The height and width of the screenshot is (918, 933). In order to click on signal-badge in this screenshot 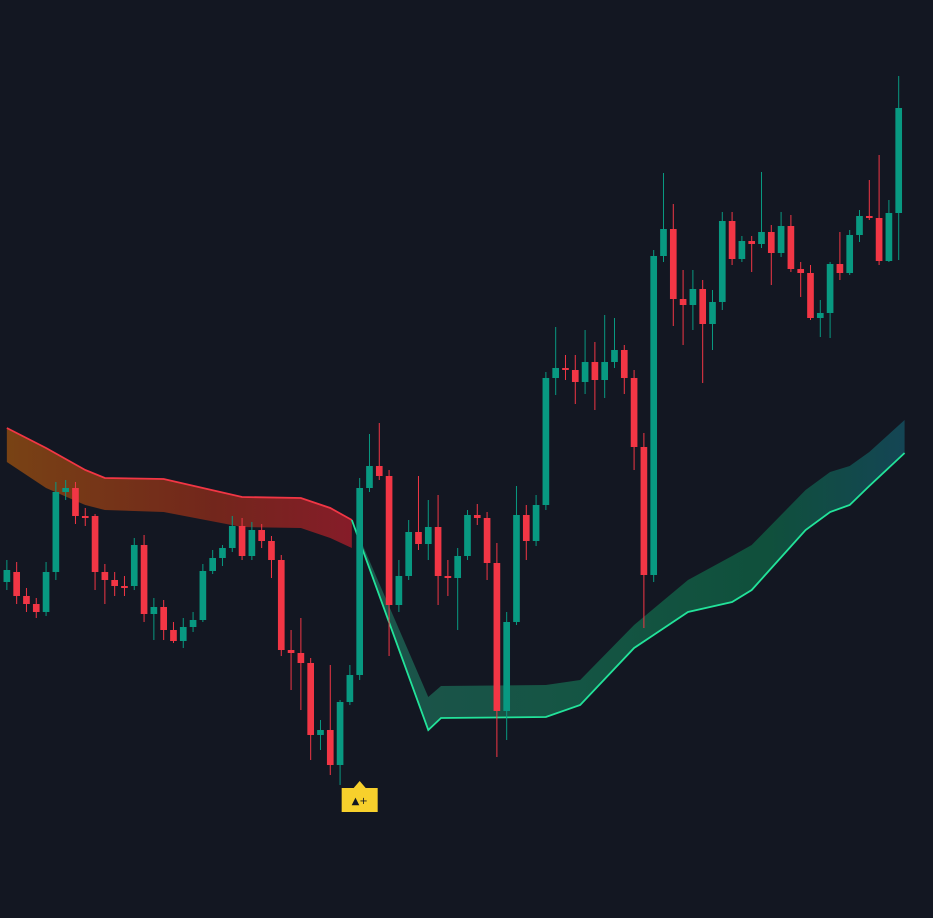, I will do `click(359, 796)`.